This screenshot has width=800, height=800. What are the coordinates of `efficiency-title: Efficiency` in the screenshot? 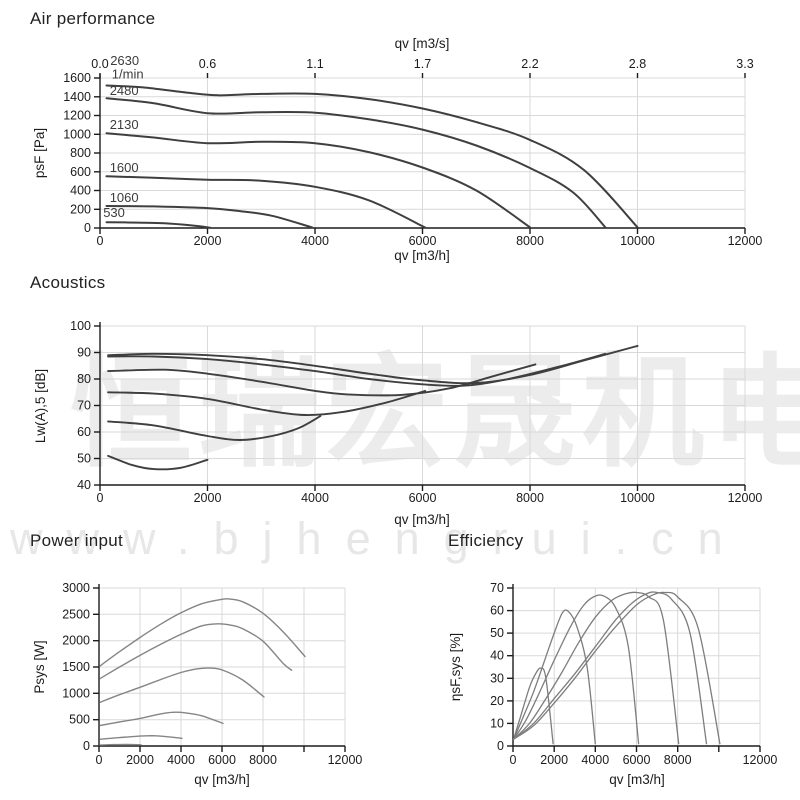 It's located at (486, 540).